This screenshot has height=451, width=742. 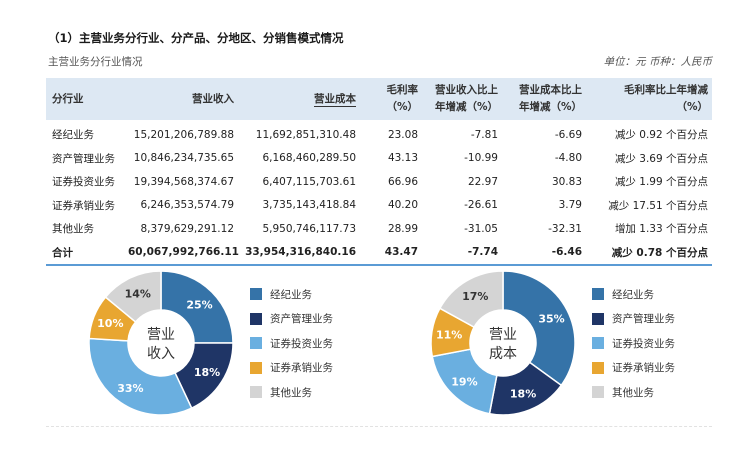 What do you see at coordinates (83, 158) in the screenshot?
I see `cell-industry: 资产管理业务` at bounding box center [83, 158].